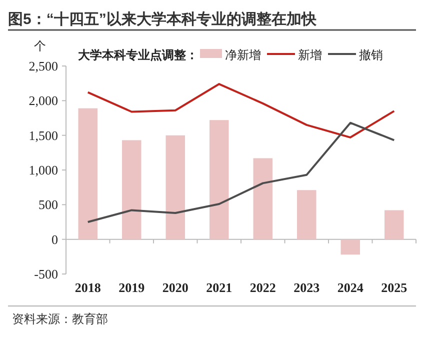 The width and height of the screenshot is (428, 340). Describe the element at coordinates (307, 287) in the screenshot. I see `x-tick-label: 2023` at that location.